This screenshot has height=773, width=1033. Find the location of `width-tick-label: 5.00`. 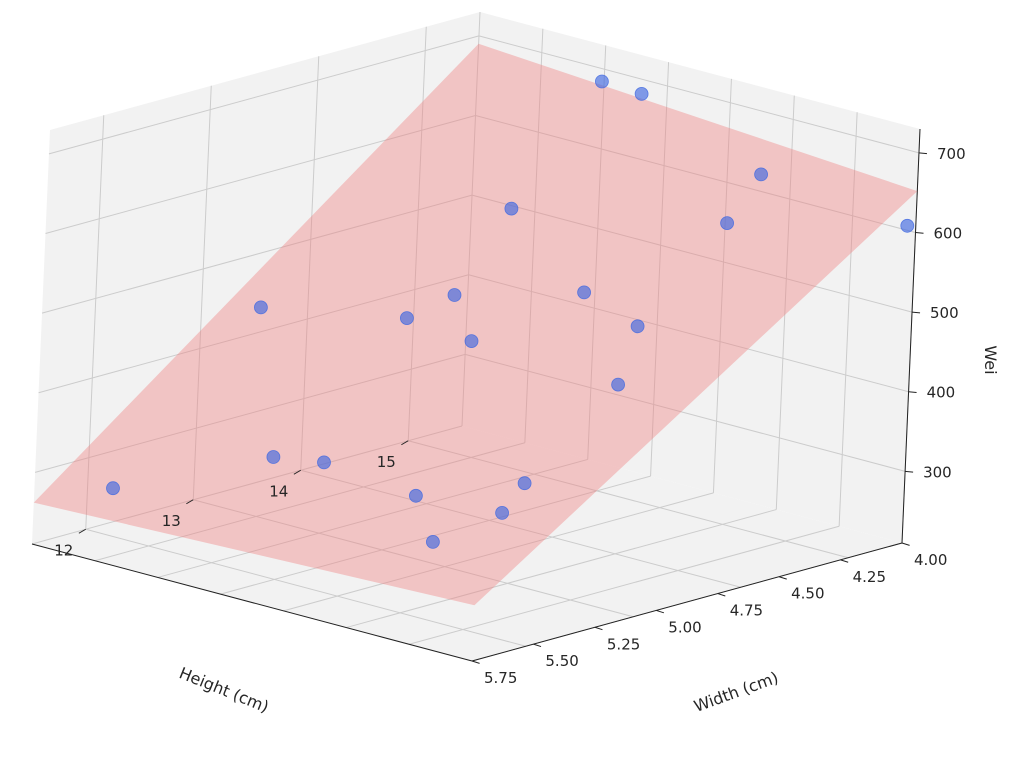

width-tick-label: 5.00 is located at coordinates (684, 627).